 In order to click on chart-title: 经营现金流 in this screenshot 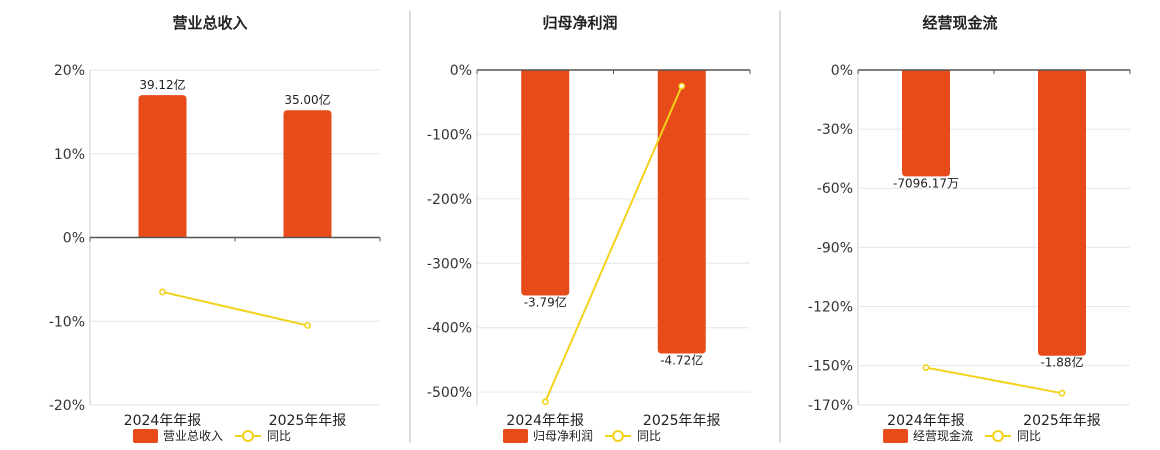, I will do `click(959, 23)`.